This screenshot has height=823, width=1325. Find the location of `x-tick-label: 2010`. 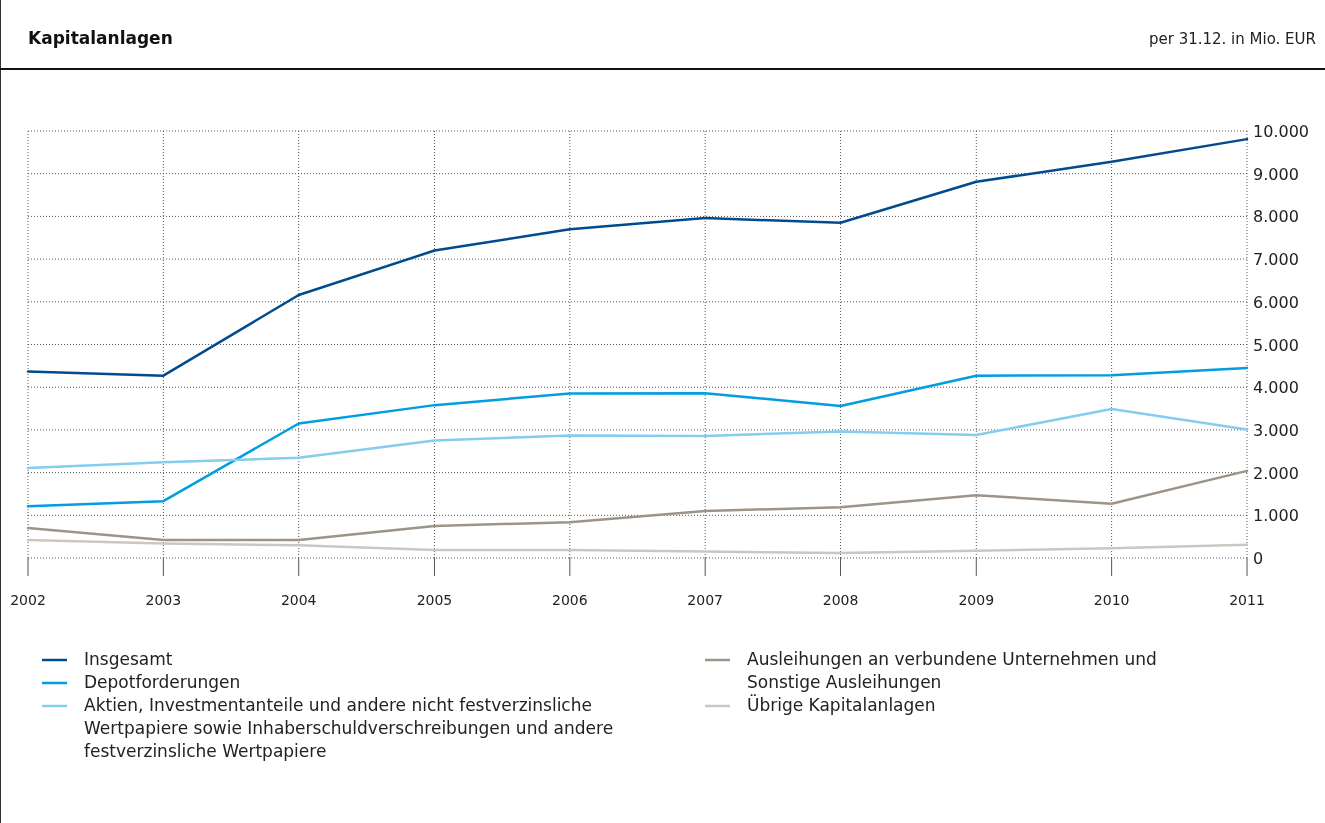

x-tick-label: 2010 is located at coordinates (1111, 600).